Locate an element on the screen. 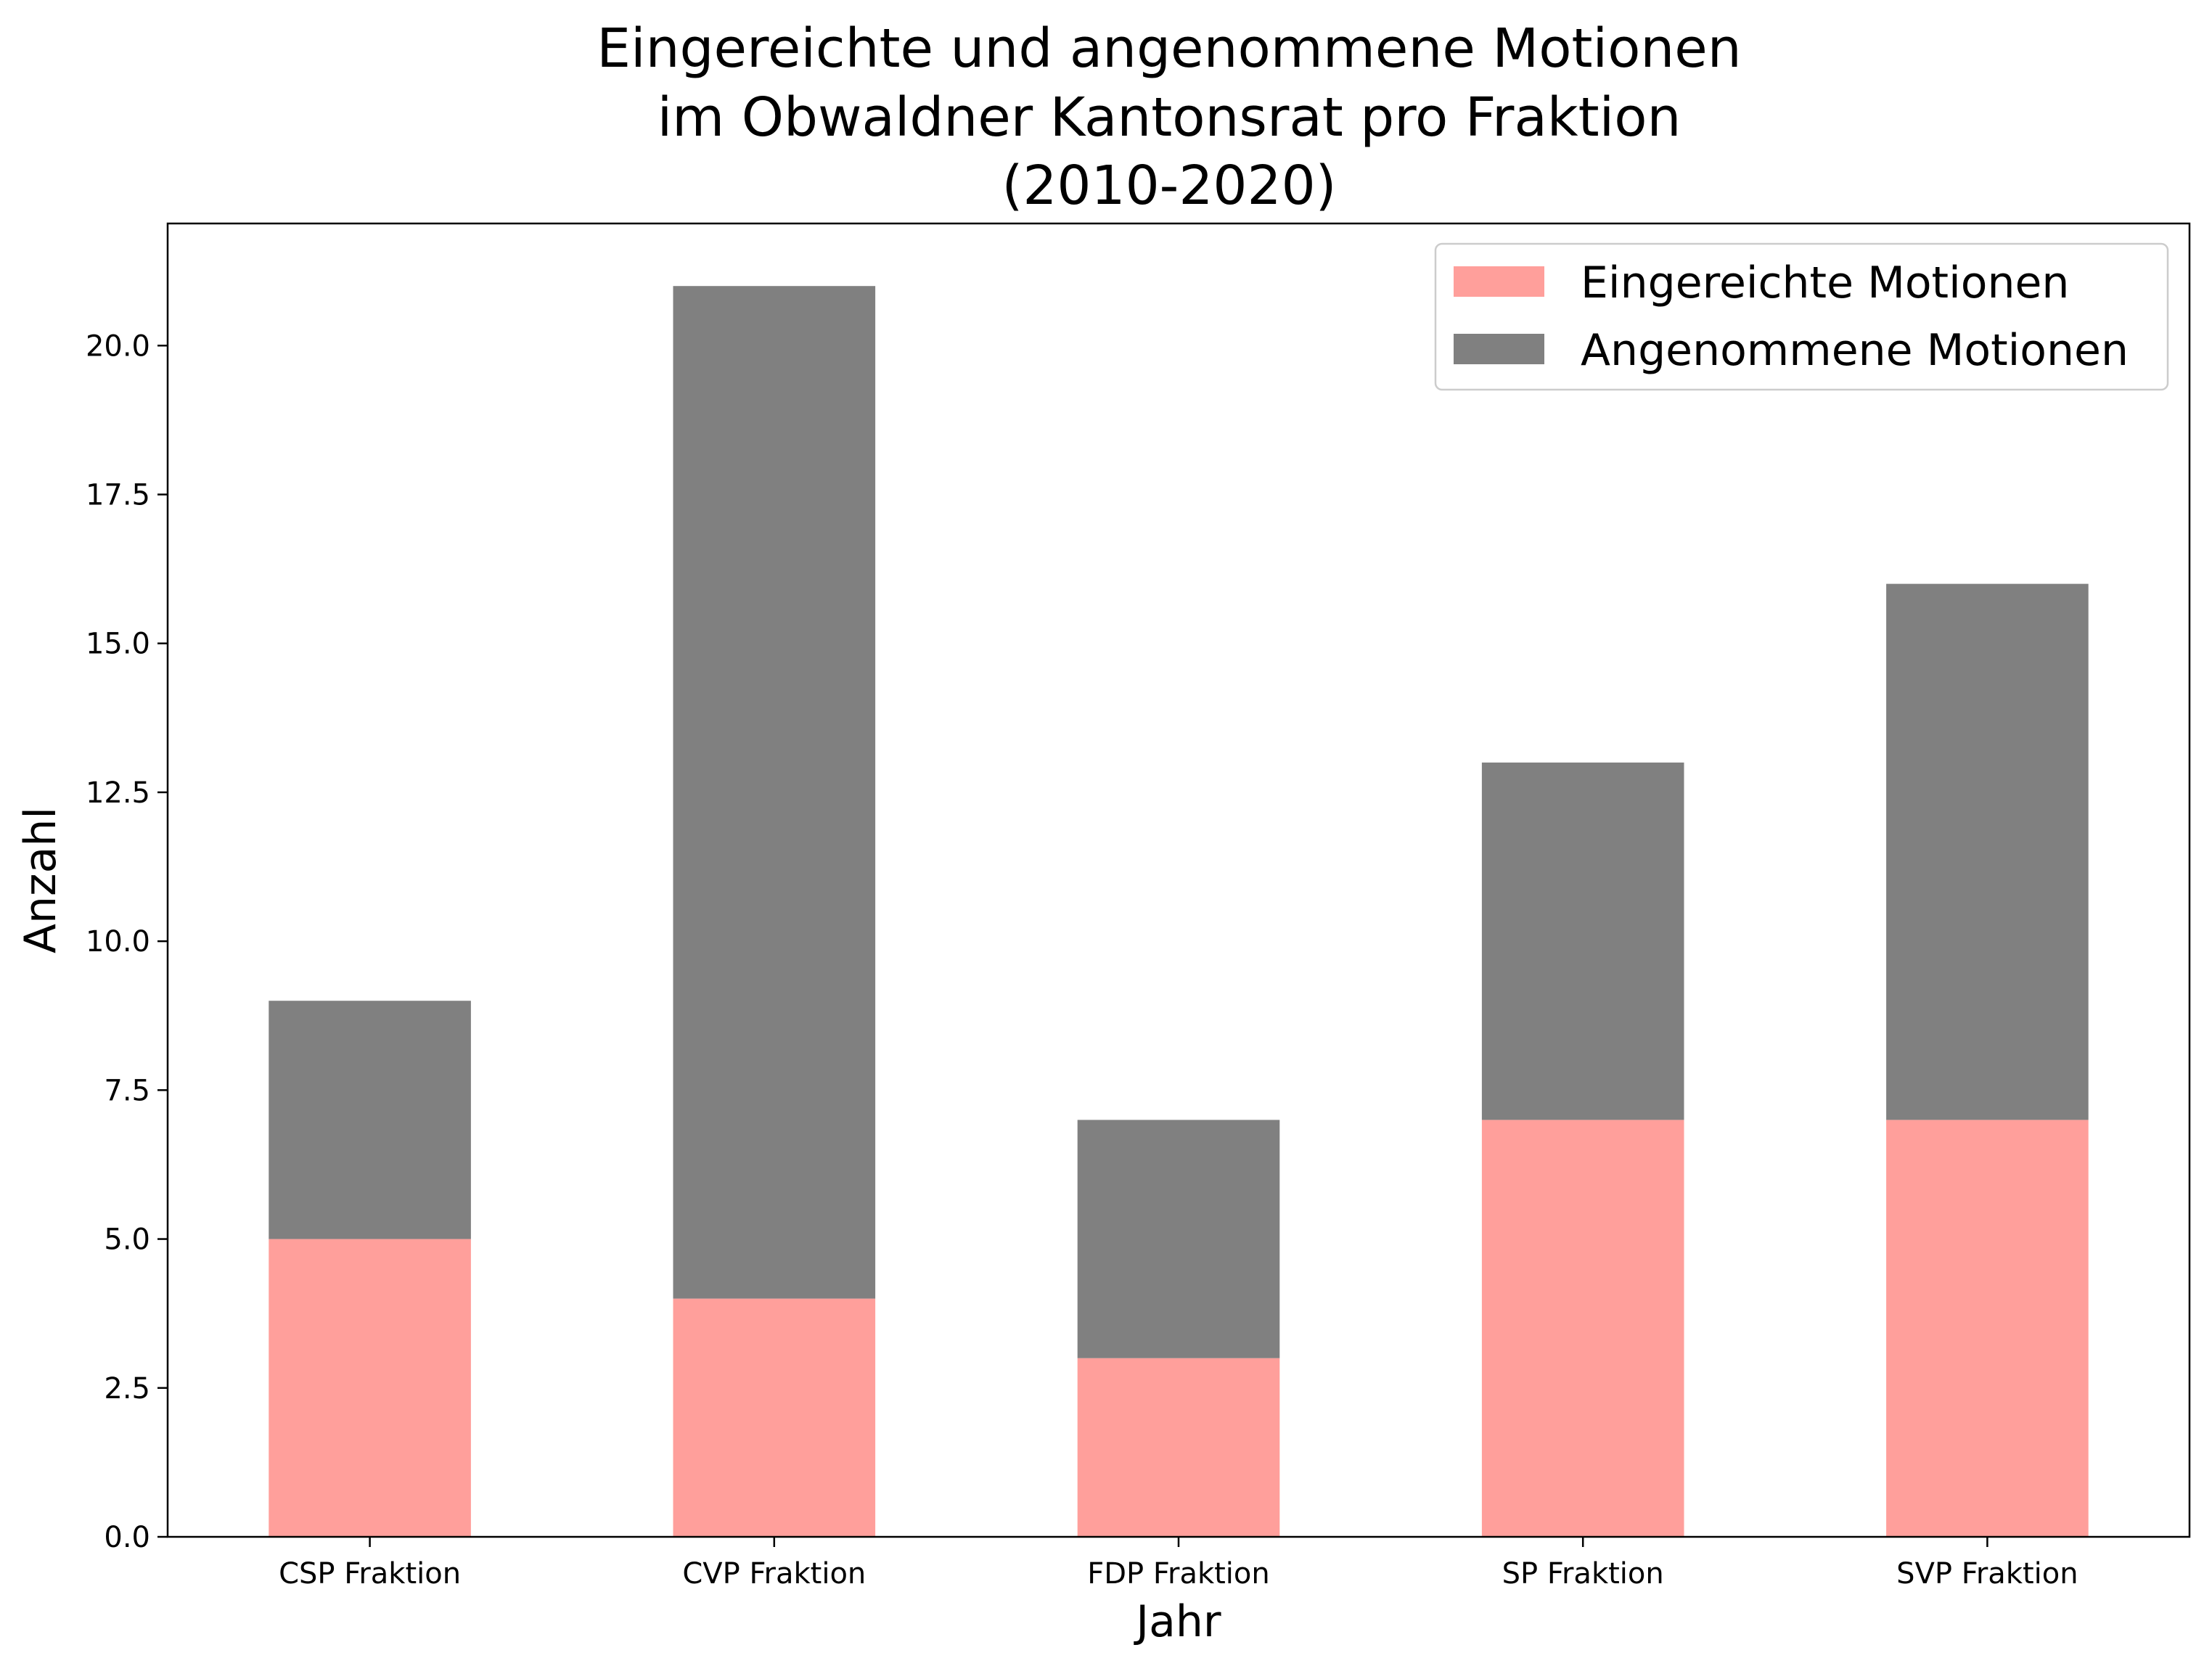  legend-frame is located at coordinates (1801, 316).